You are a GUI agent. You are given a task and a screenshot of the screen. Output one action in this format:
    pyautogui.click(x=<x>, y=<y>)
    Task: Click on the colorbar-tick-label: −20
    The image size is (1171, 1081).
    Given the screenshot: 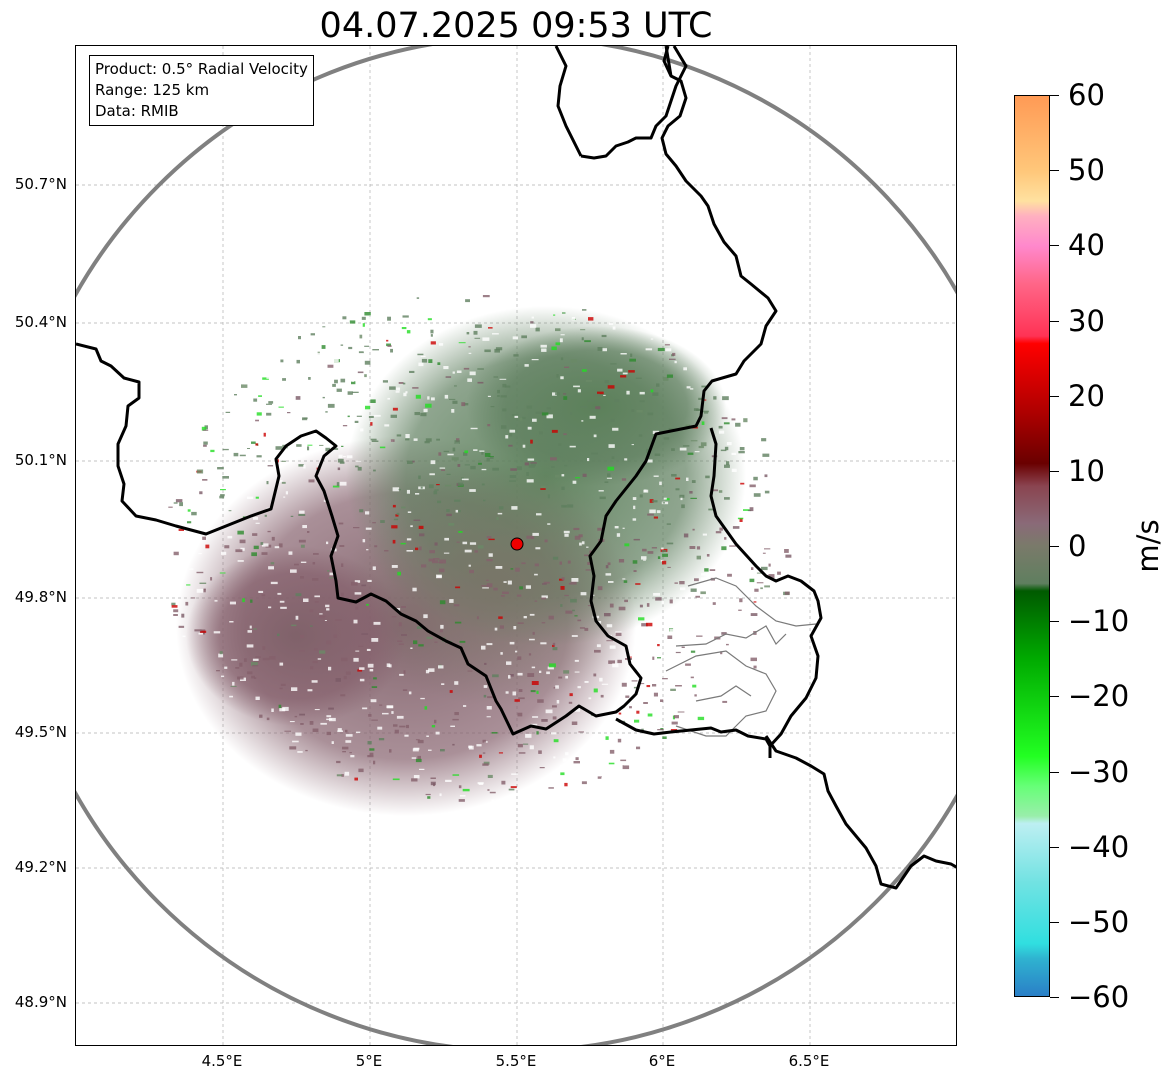 What is the action you would take?
    pyautogui.click(x=1099, y=696)
    